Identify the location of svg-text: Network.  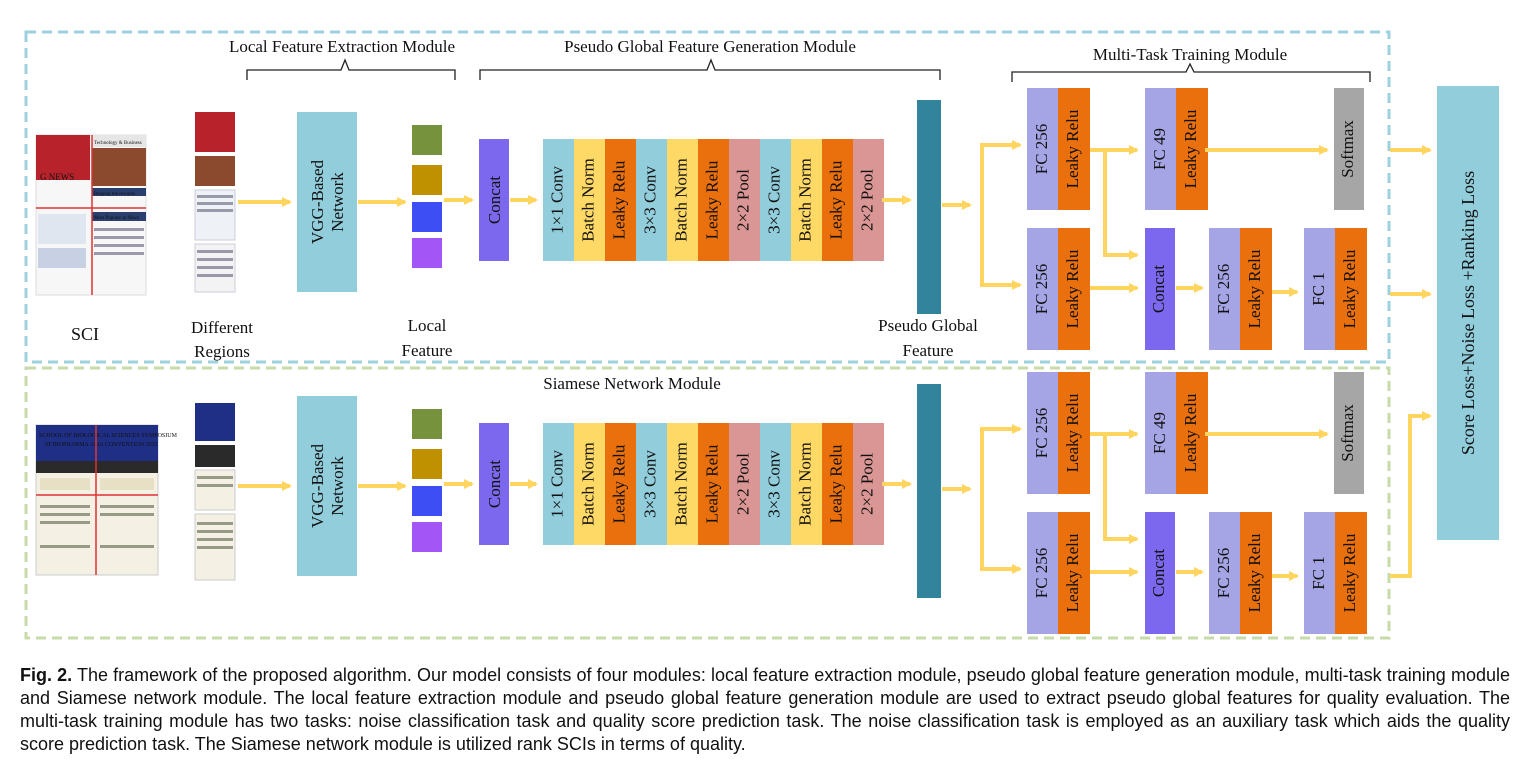
(337, 486).